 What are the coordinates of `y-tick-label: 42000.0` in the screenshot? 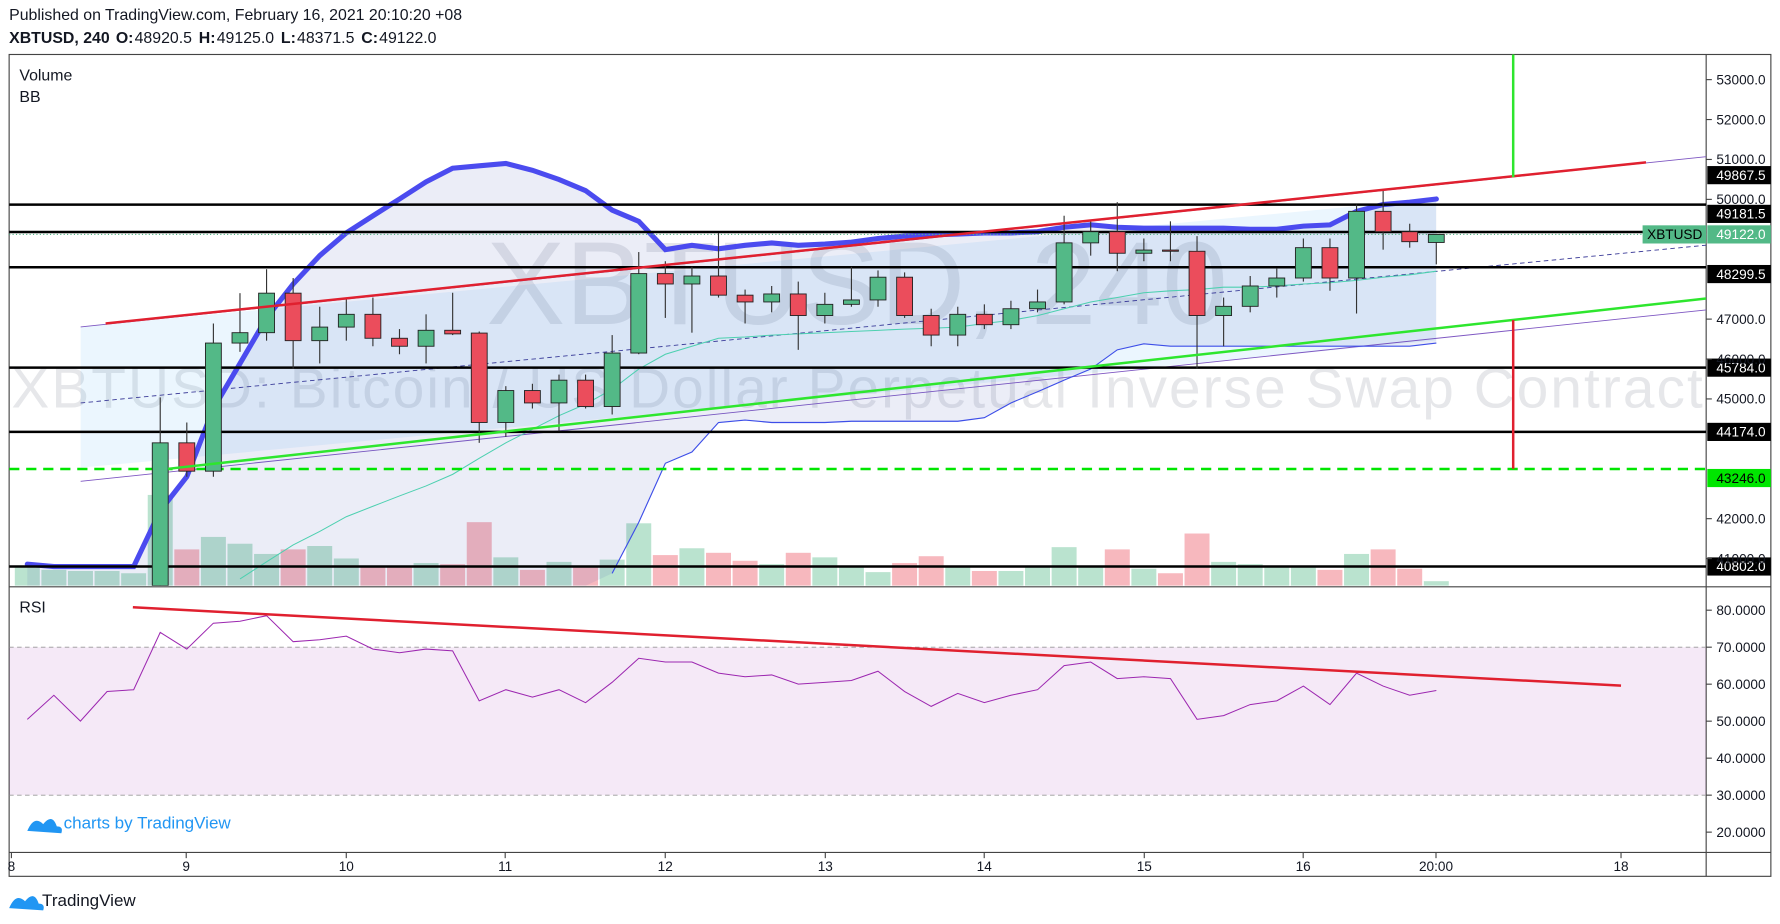 It's located at (1741, 518).